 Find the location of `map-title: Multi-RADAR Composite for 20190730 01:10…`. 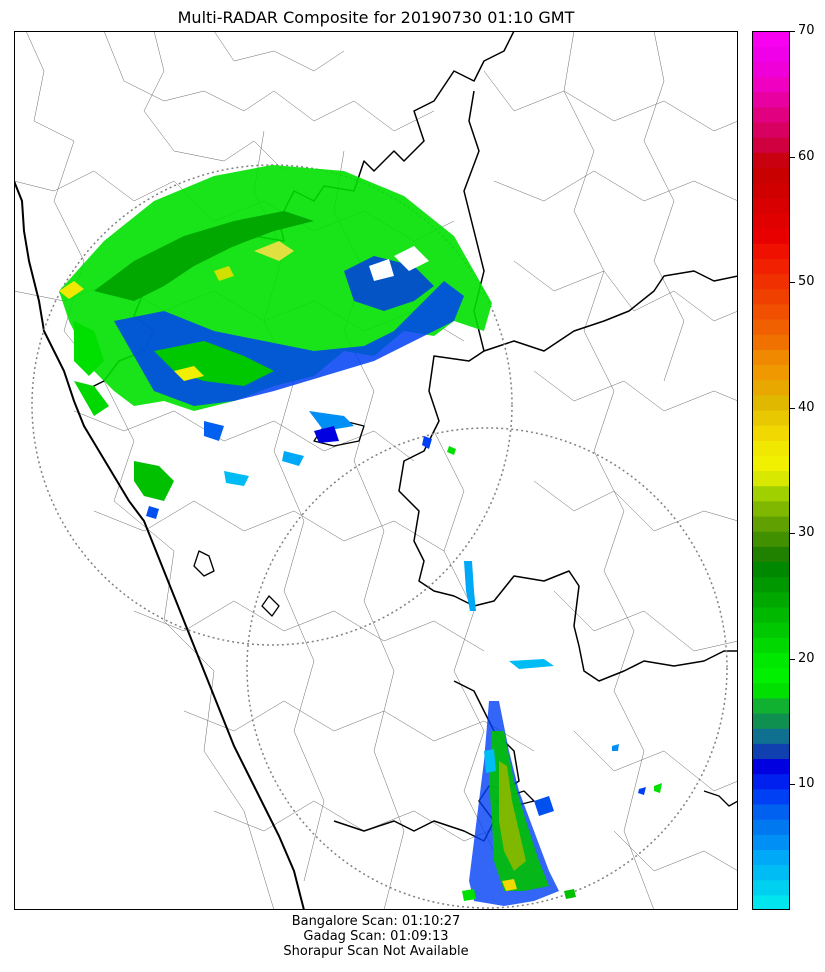

map-title: Multi-RADAR Composite for 20190730 01:10… is located at coordinates (376, 17).